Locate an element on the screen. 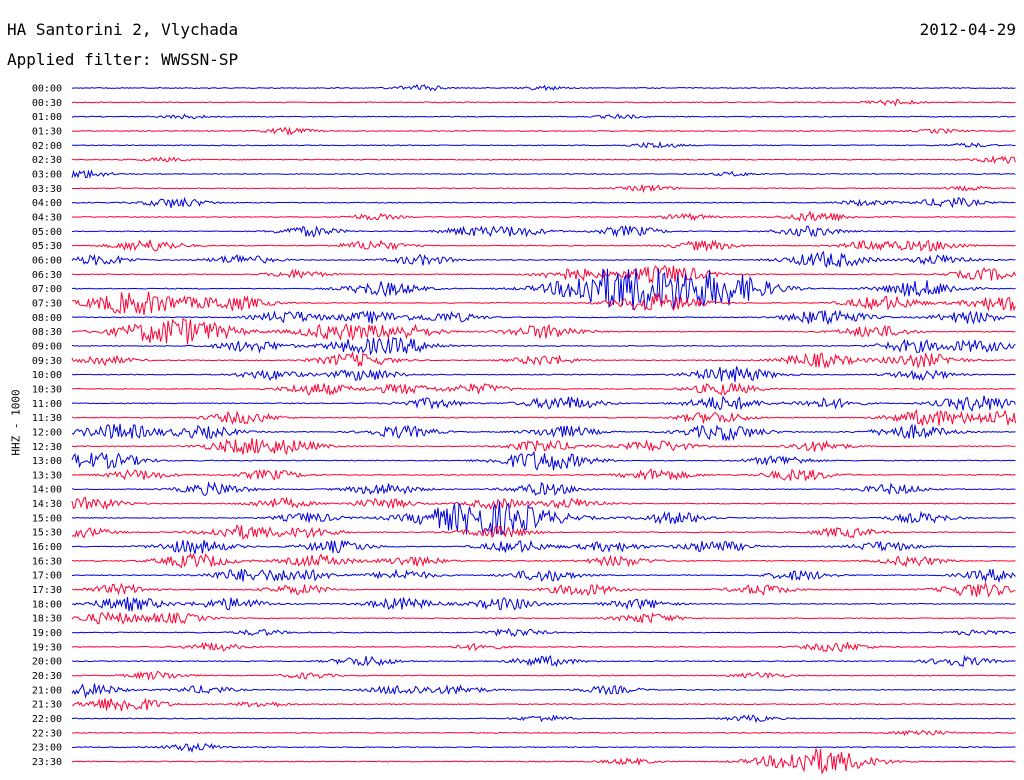 The image size is (1024, 780). time-tick-label: 20:30 is located at coordinates (47, 676).